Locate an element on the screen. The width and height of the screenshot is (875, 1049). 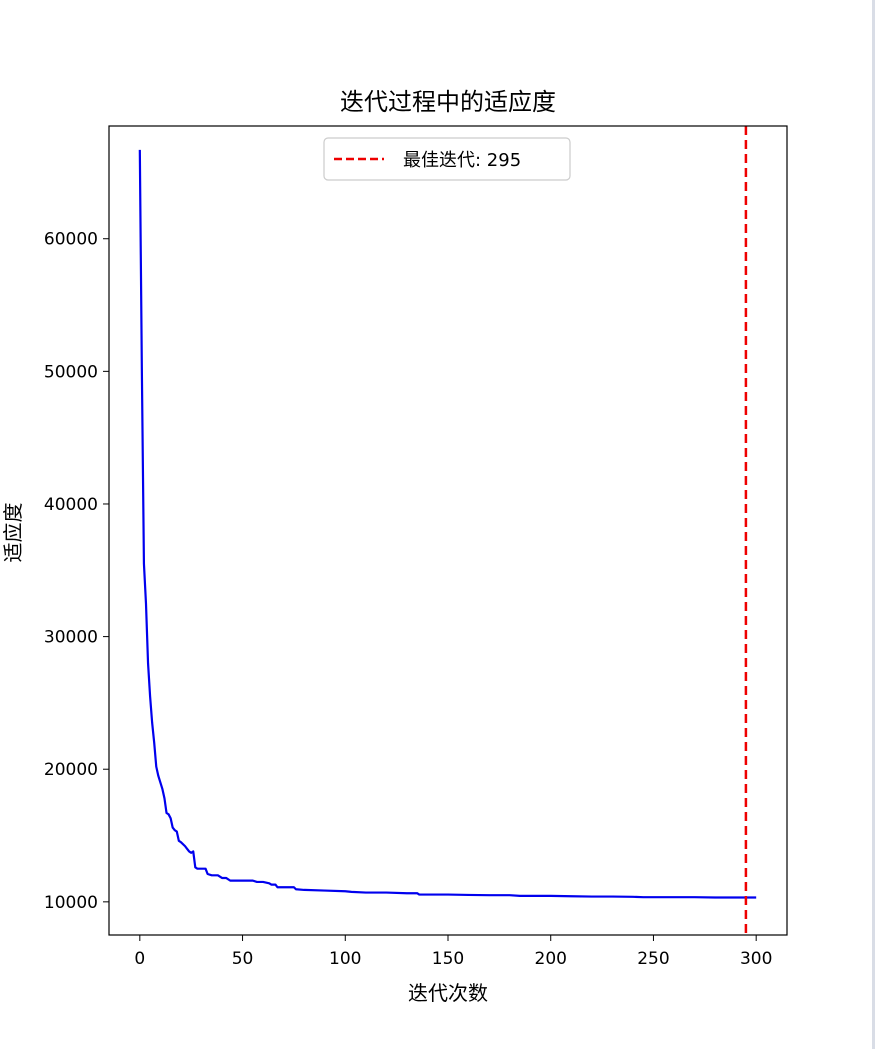
y-tick-label: 10000 is located at coordinates (71, 903).